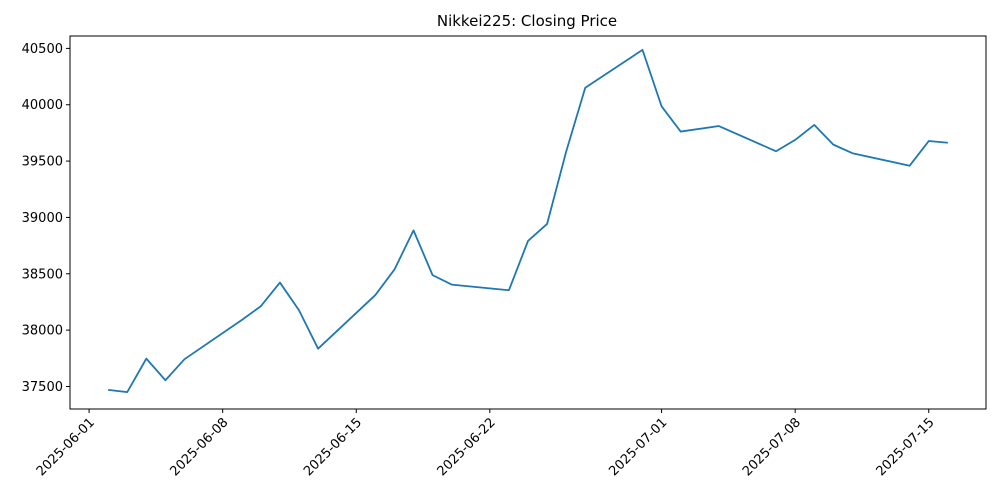 This screenshot has height=500, width=1000. What do you see at coordinates (527, 21) in the screenshot?
I see `chart-title: Nikkei225: Closing Price` at bounding box center [527, 21].